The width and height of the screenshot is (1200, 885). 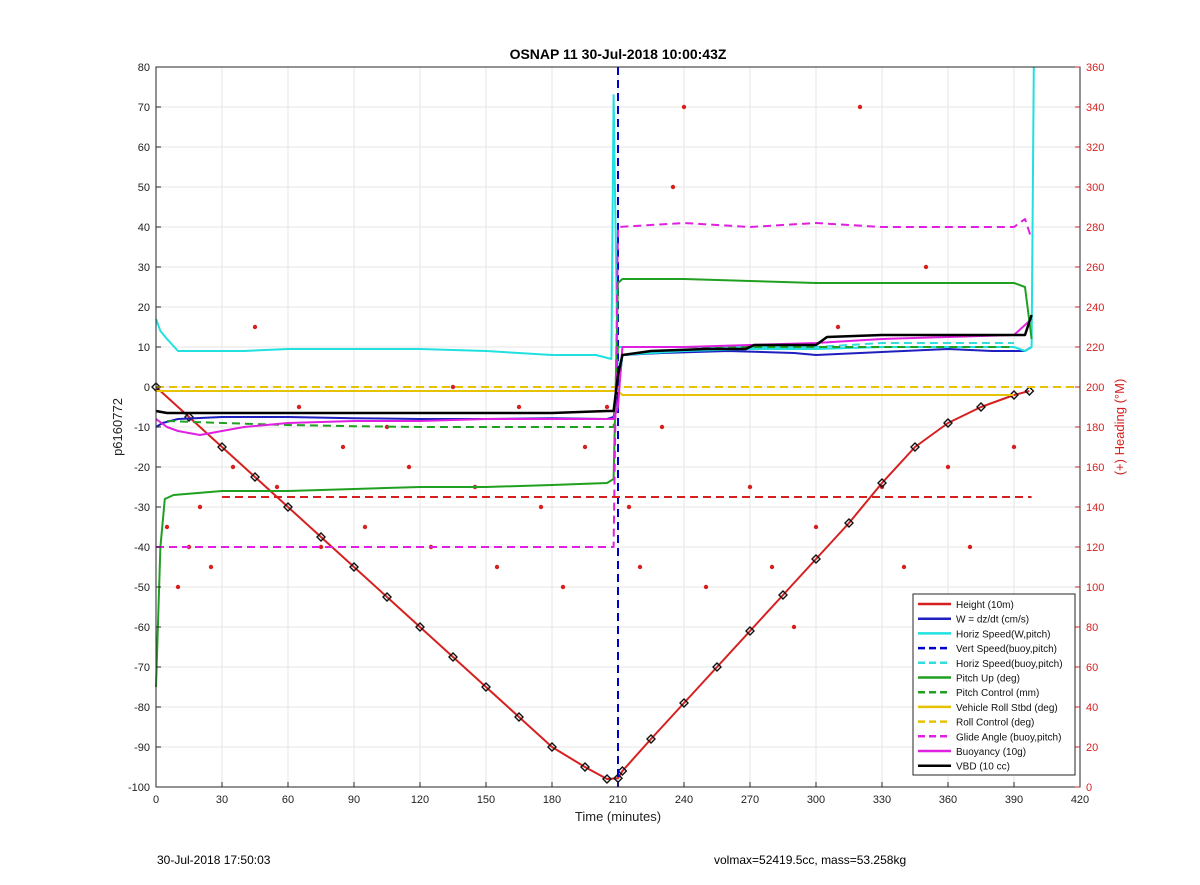 I want to click on y-tick-label-left: -80, so click(x=142, y=708).